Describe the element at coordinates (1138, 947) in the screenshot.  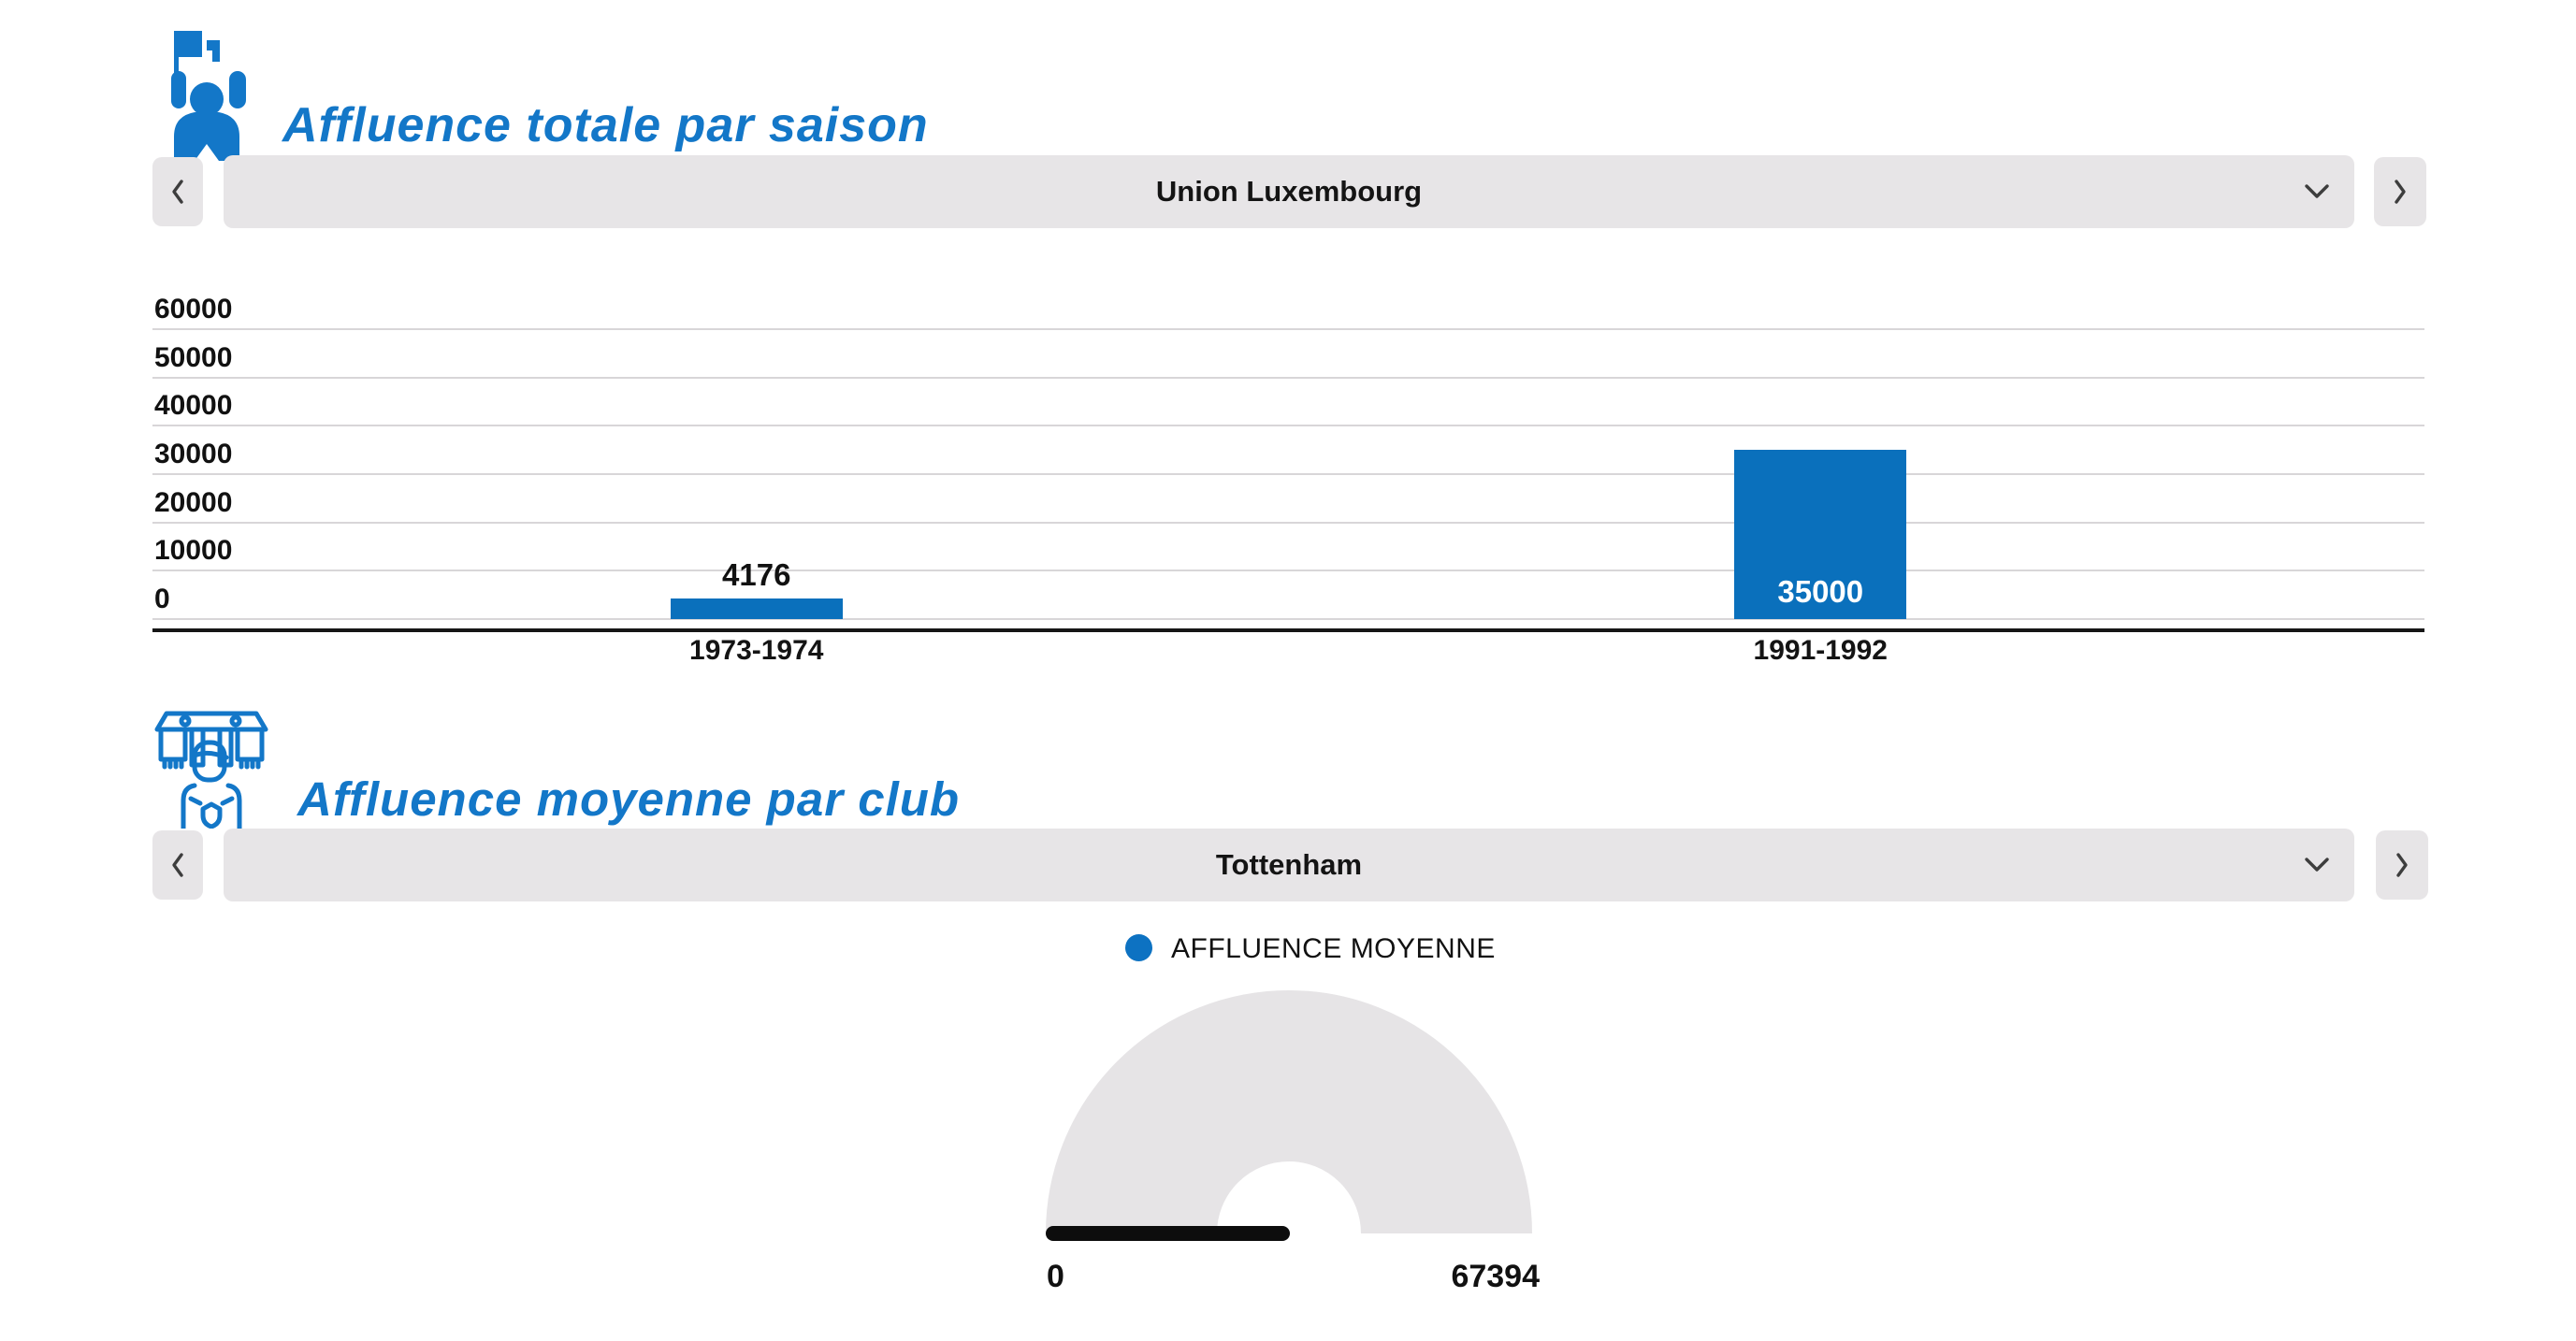
I see `legend-dot` at that location.